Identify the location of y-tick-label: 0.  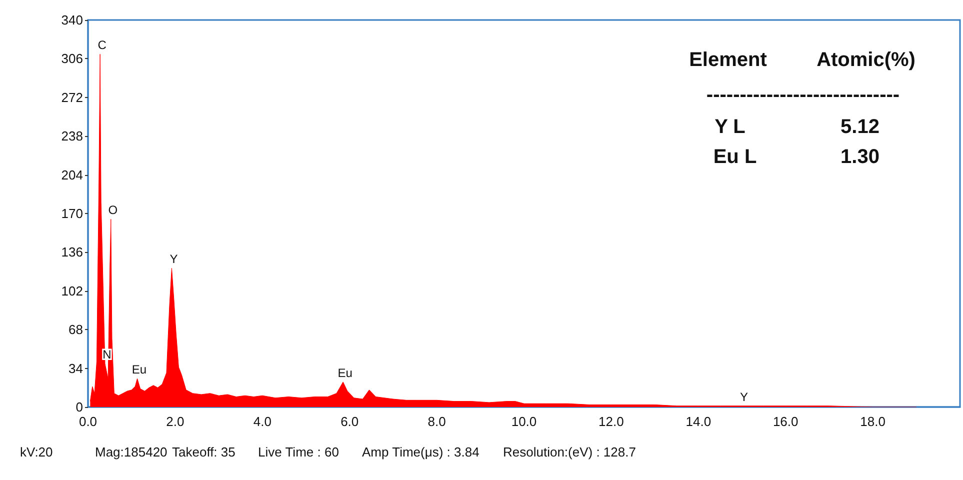
(79, 407).